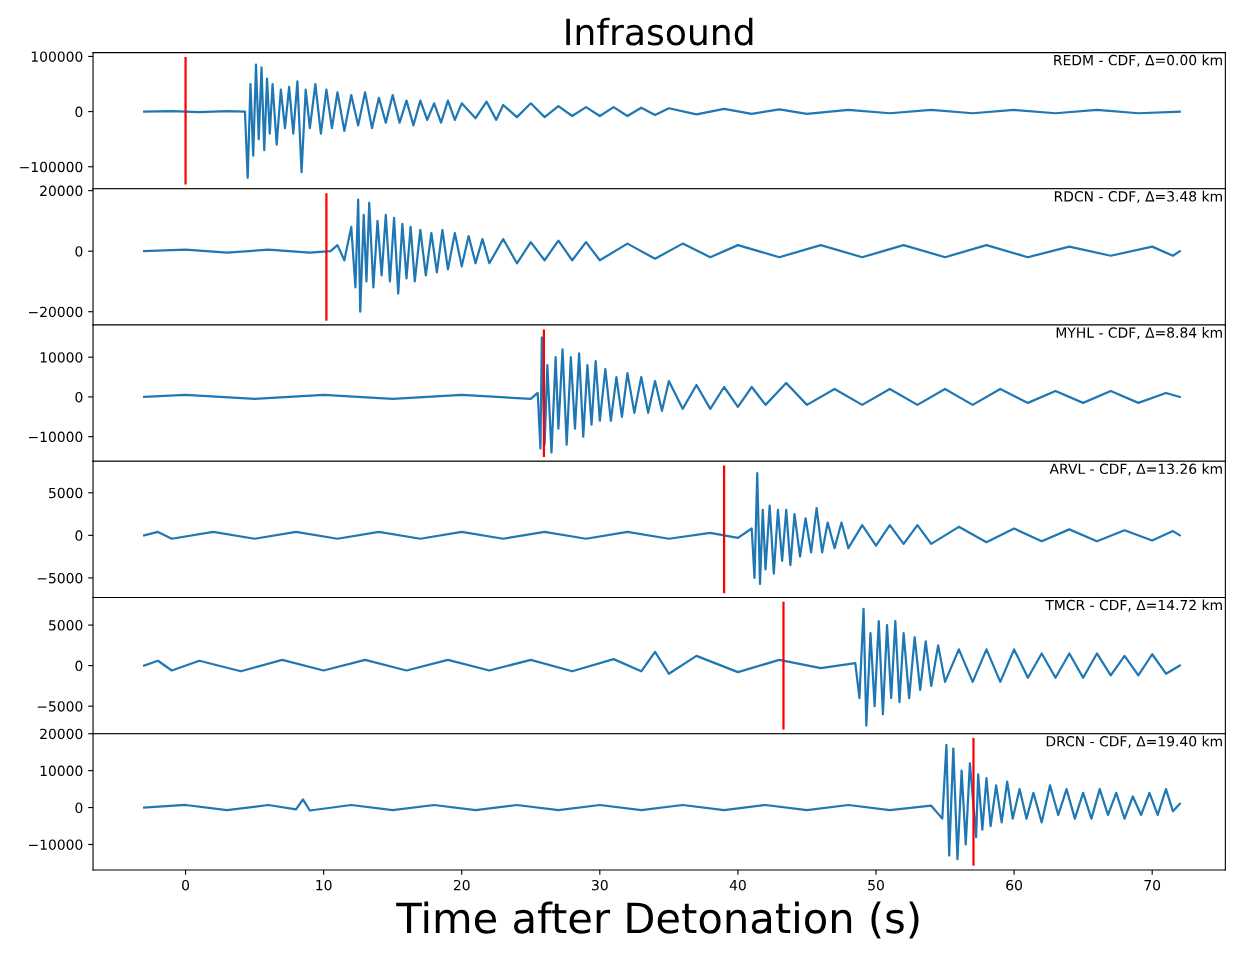 The image size is (1234, 956). What do you see at coordinates (324, 885) in the screenshot?
I see `x-tick-label: 10` at bounding box center [324, 885].